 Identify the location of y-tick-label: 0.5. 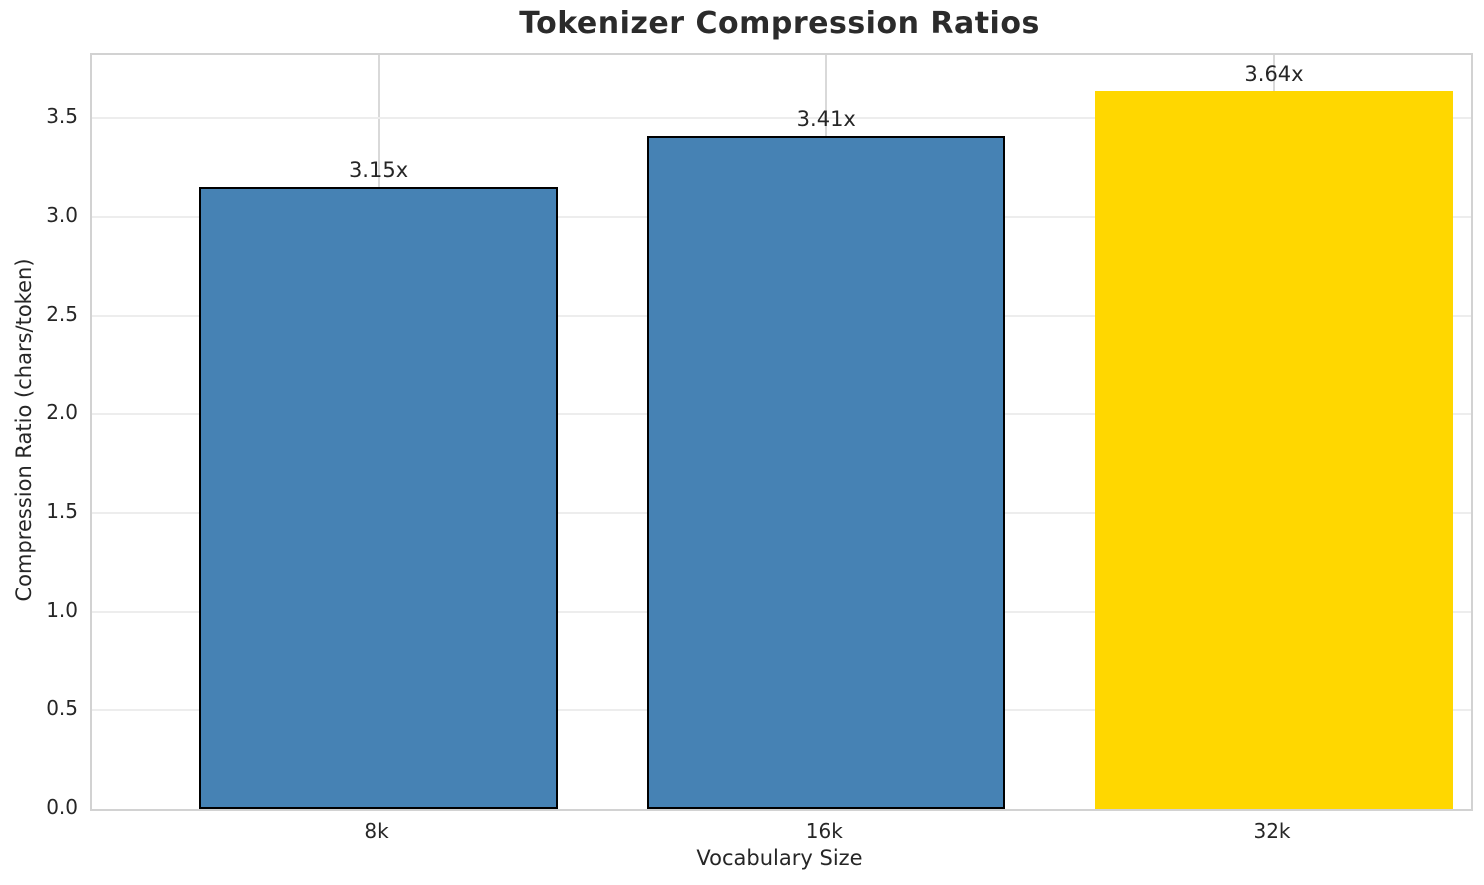
(62, 708).